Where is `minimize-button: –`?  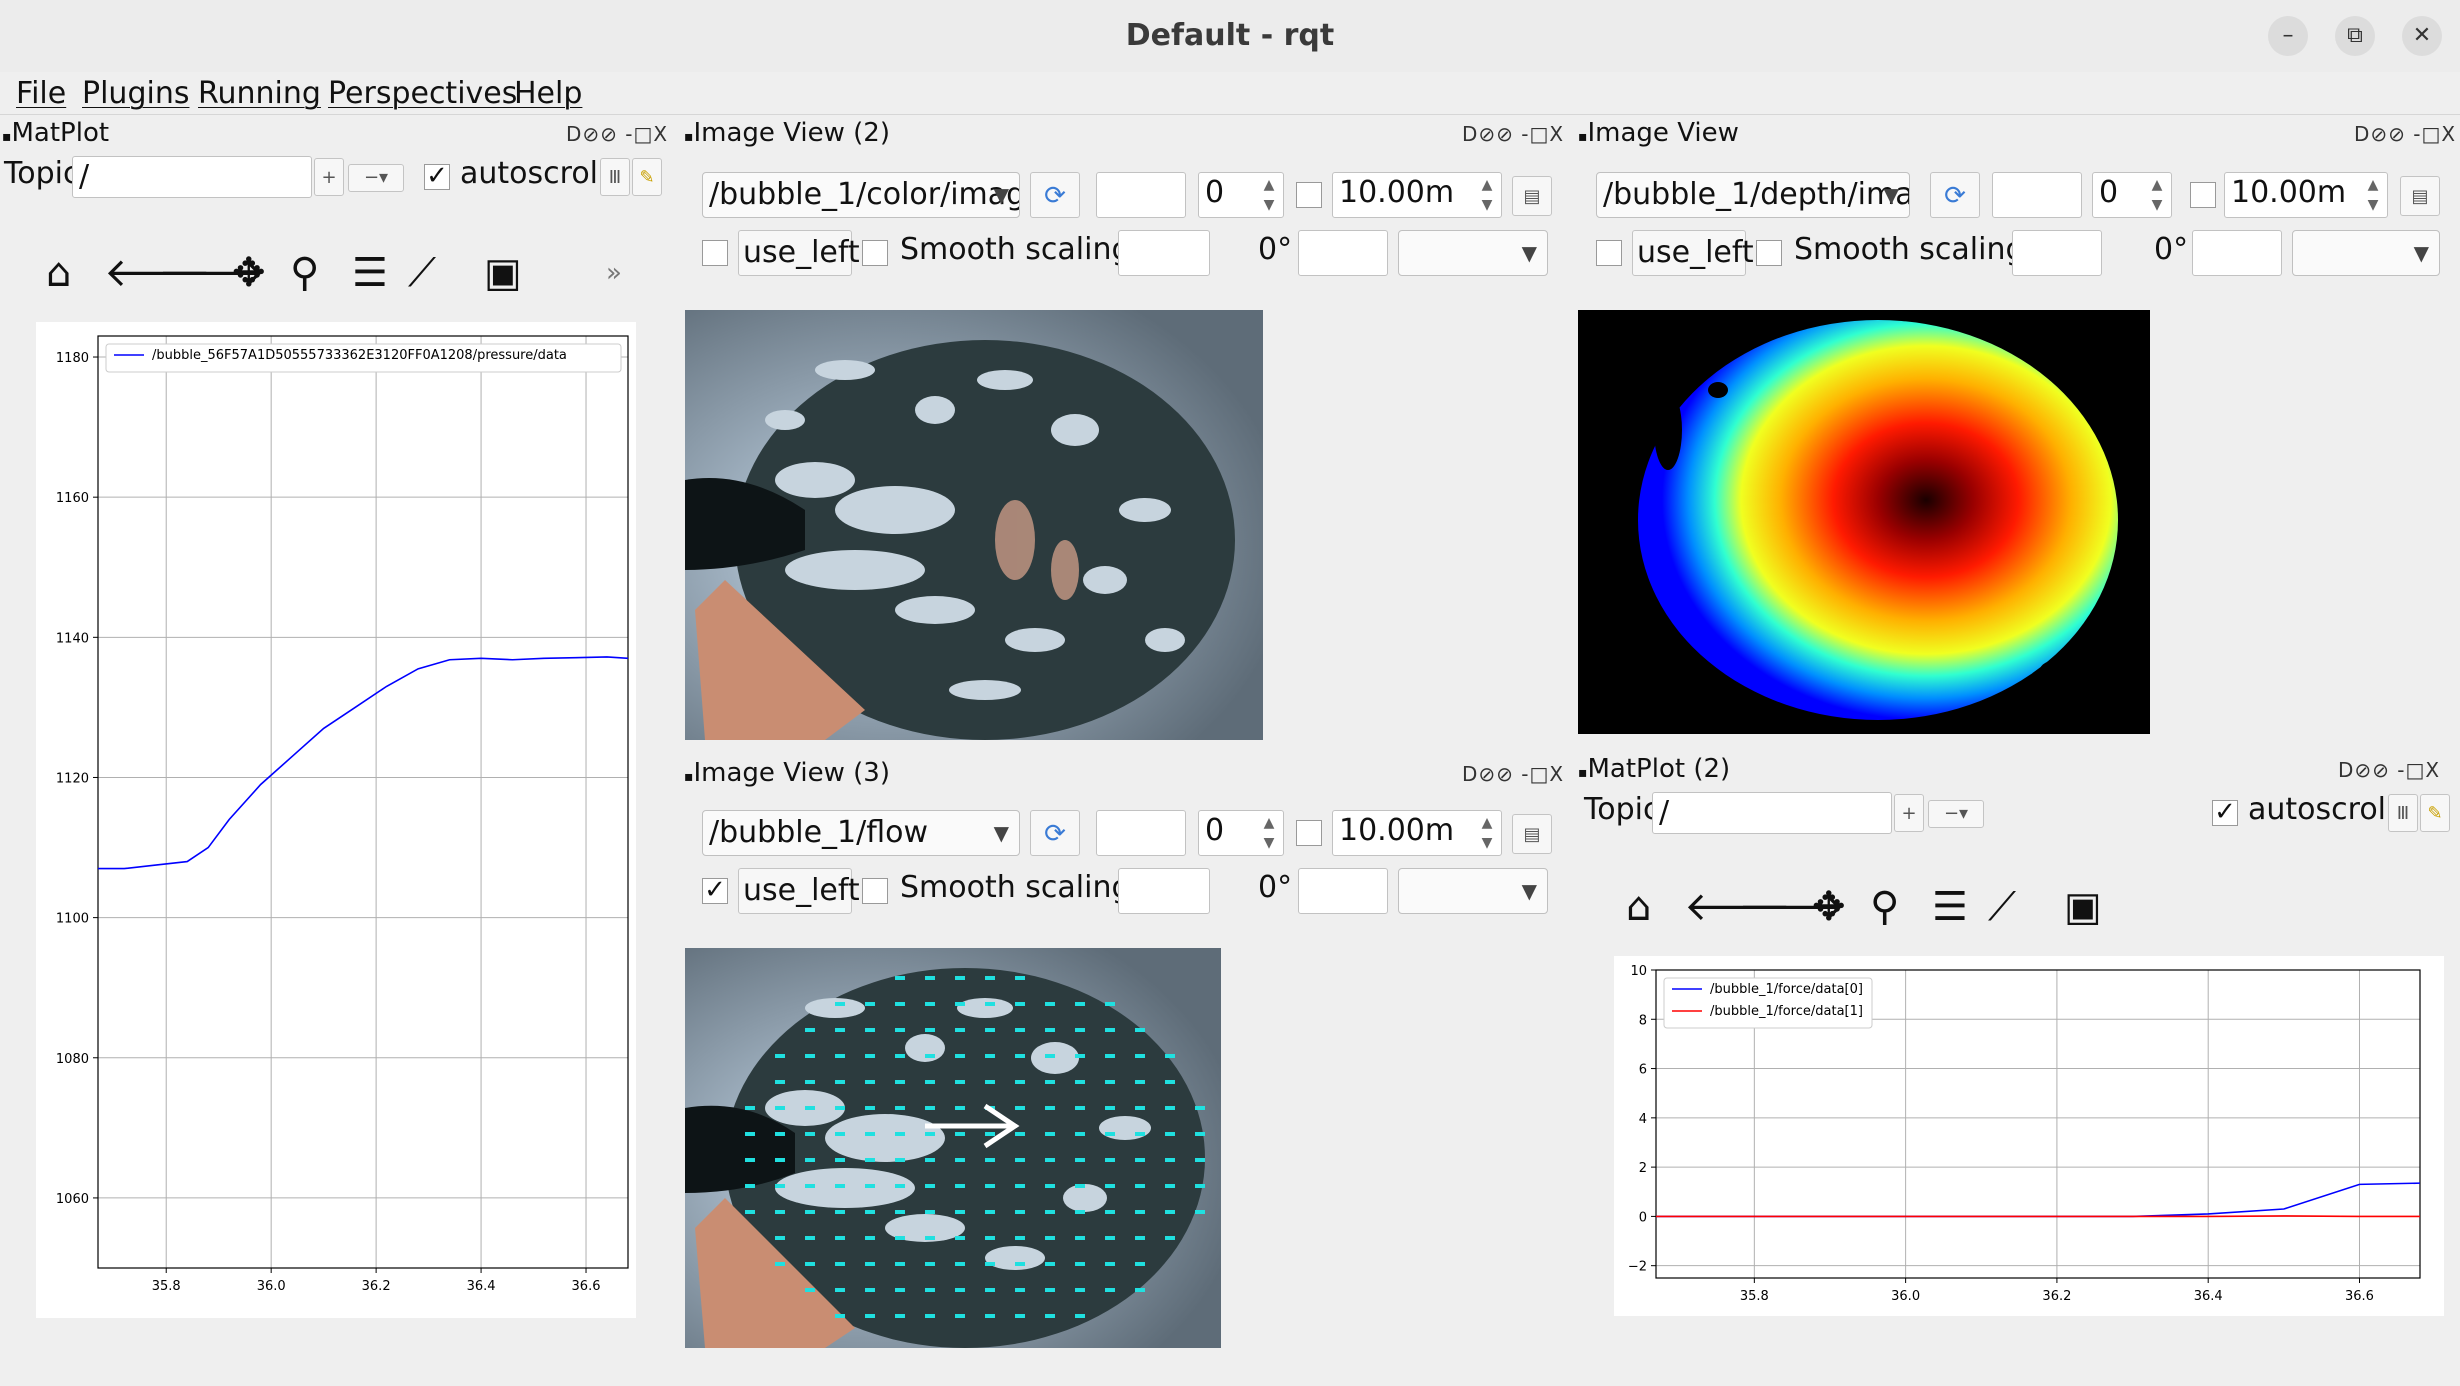
minimize-button: – is located at coordinates (2288, 36).